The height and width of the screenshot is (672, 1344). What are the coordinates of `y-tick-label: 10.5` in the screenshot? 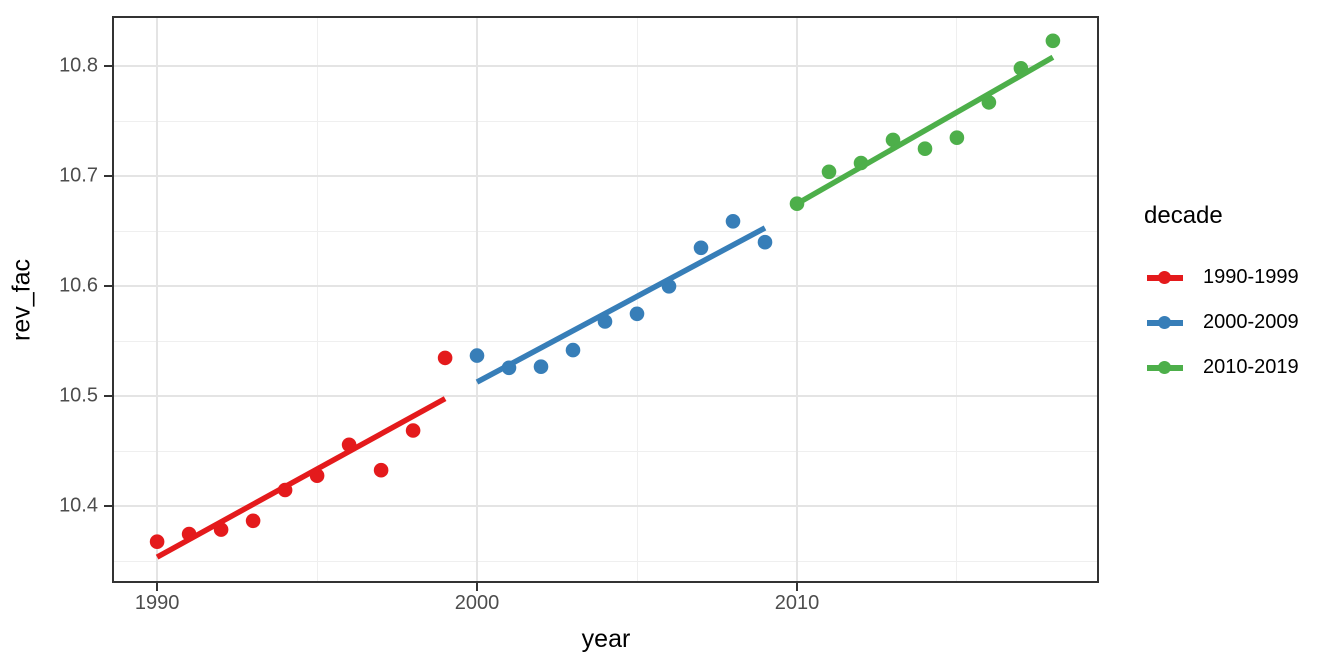 It's located at (78, 395).